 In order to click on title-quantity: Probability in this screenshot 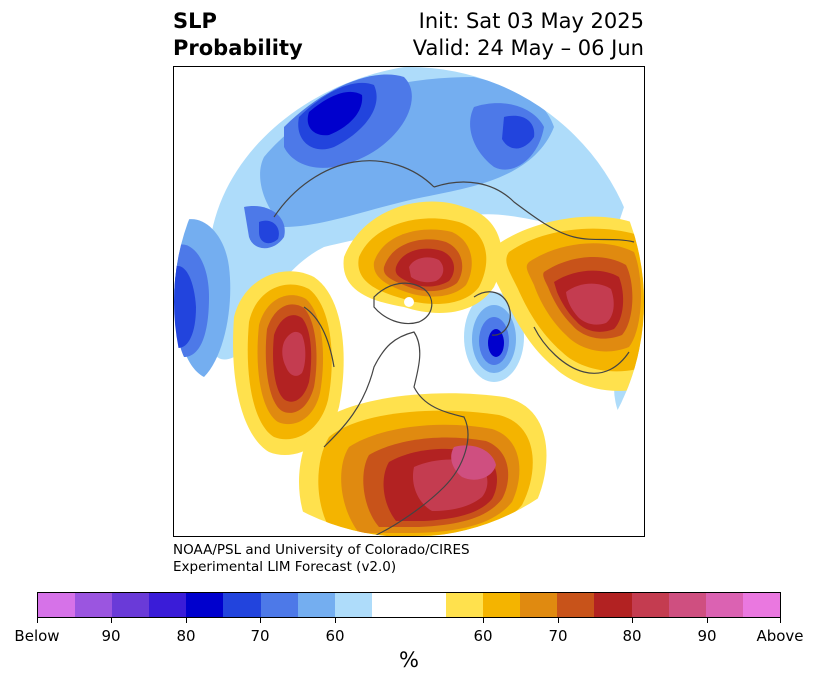, I will do `click(238, 48)`.